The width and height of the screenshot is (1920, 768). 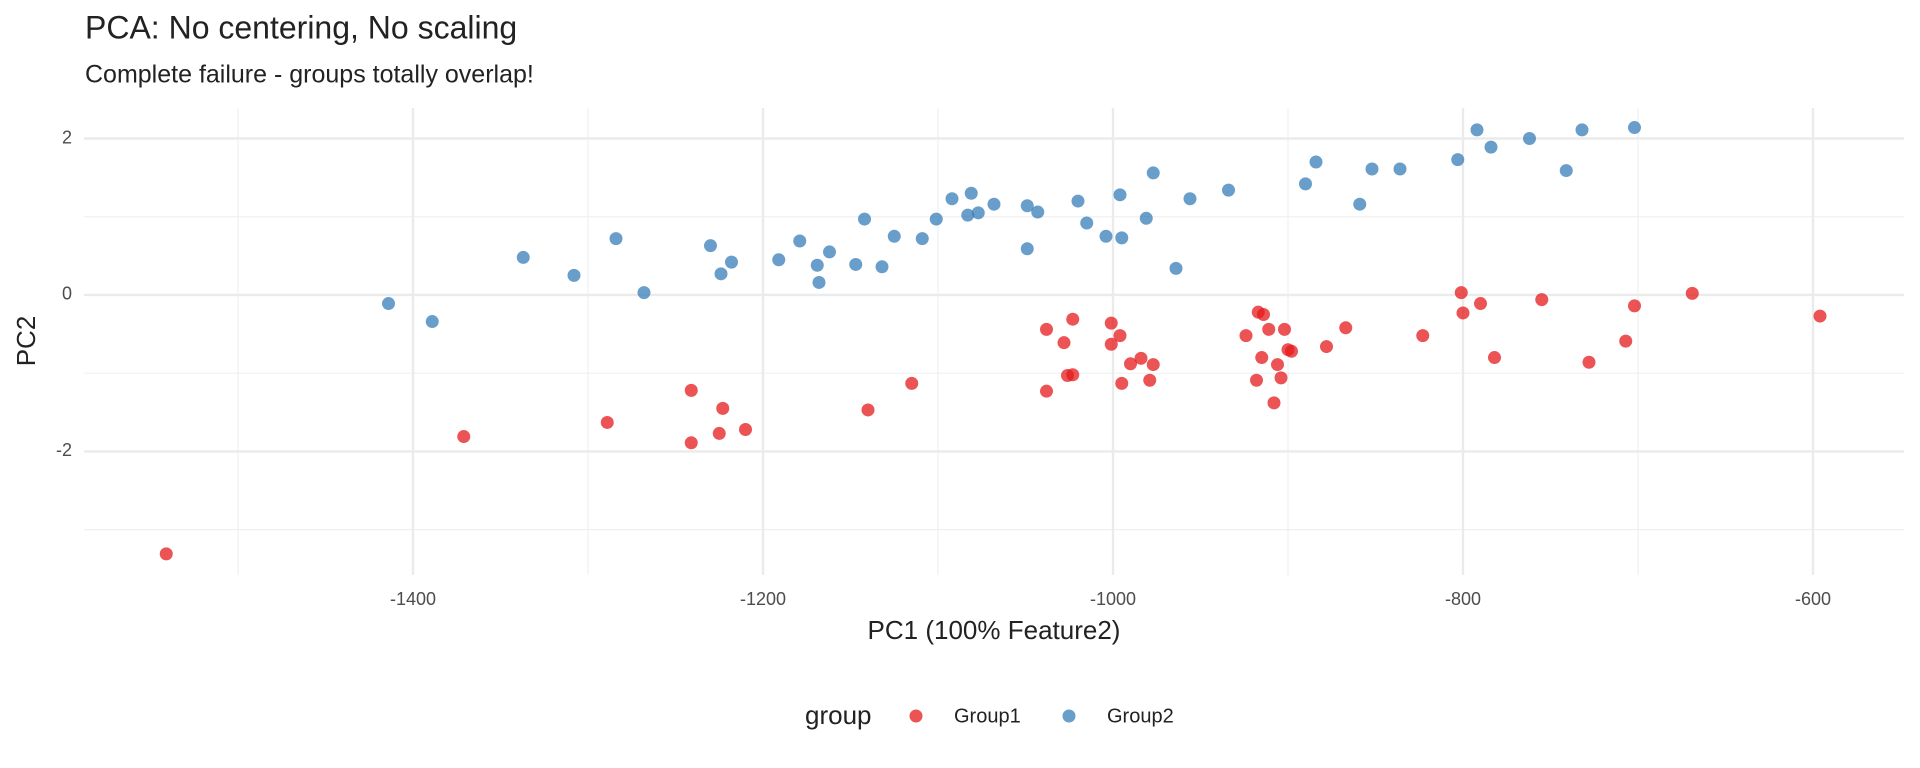 I want to click on legend-label: Group2, so click(x=1140, y=716).